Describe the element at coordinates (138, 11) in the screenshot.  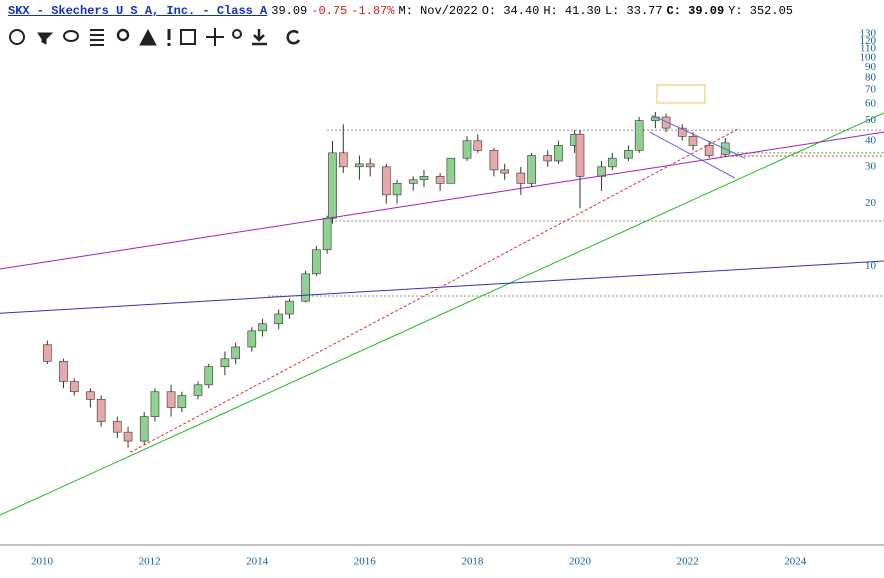
I see `symbol: SKX - Skechers U S A, Inc. - Class A` at that location.